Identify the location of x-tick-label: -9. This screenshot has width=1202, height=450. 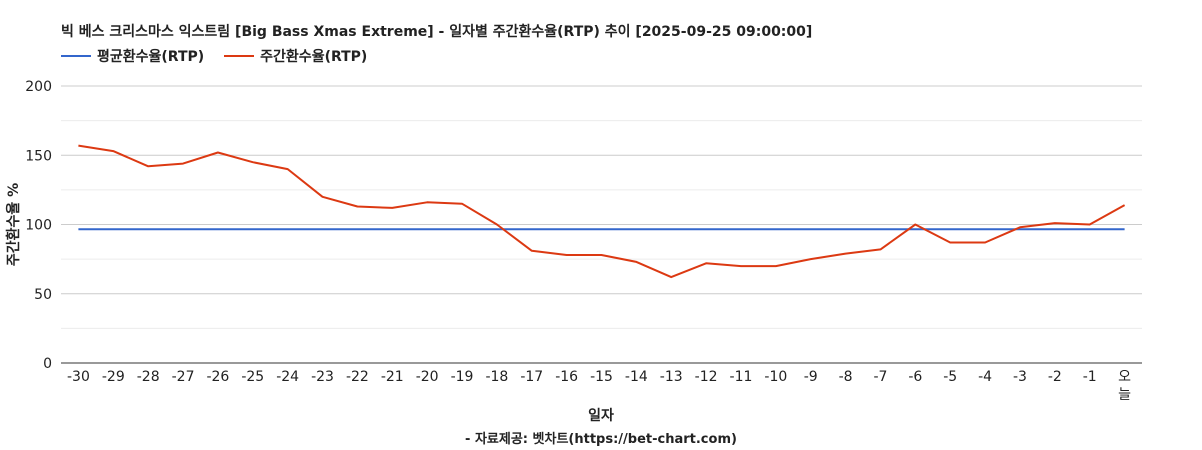
(811, 377).